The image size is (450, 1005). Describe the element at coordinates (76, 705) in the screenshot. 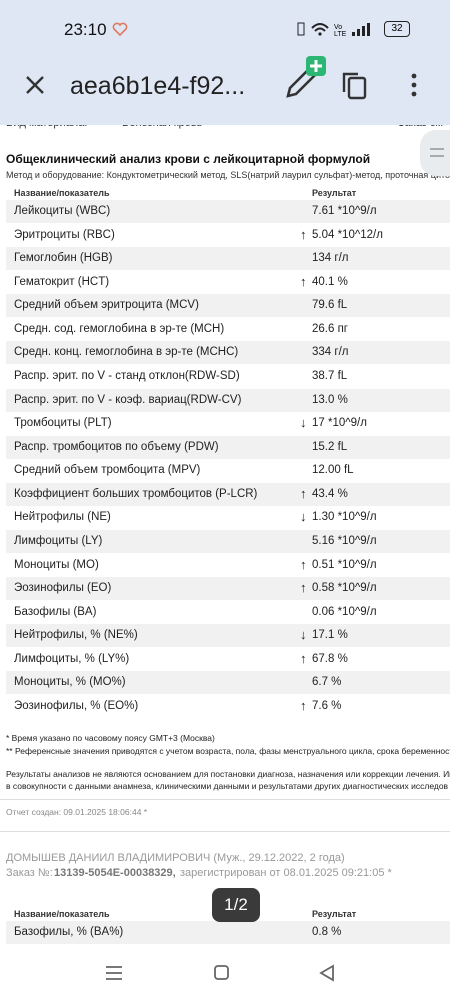

I see `row-name: Эозинофилы, % (EO%)` at that location.